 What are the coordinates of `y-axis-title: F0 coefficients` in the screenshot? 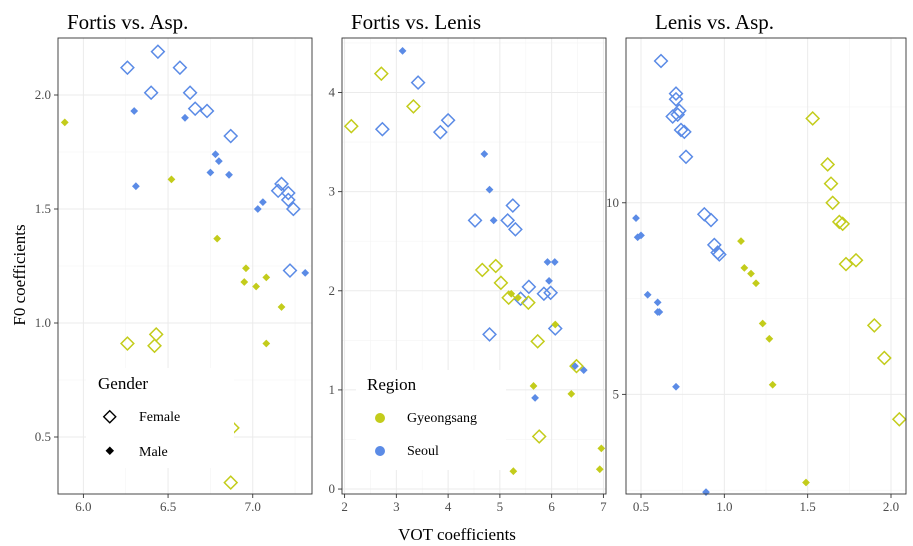 It's located at (19, 274).